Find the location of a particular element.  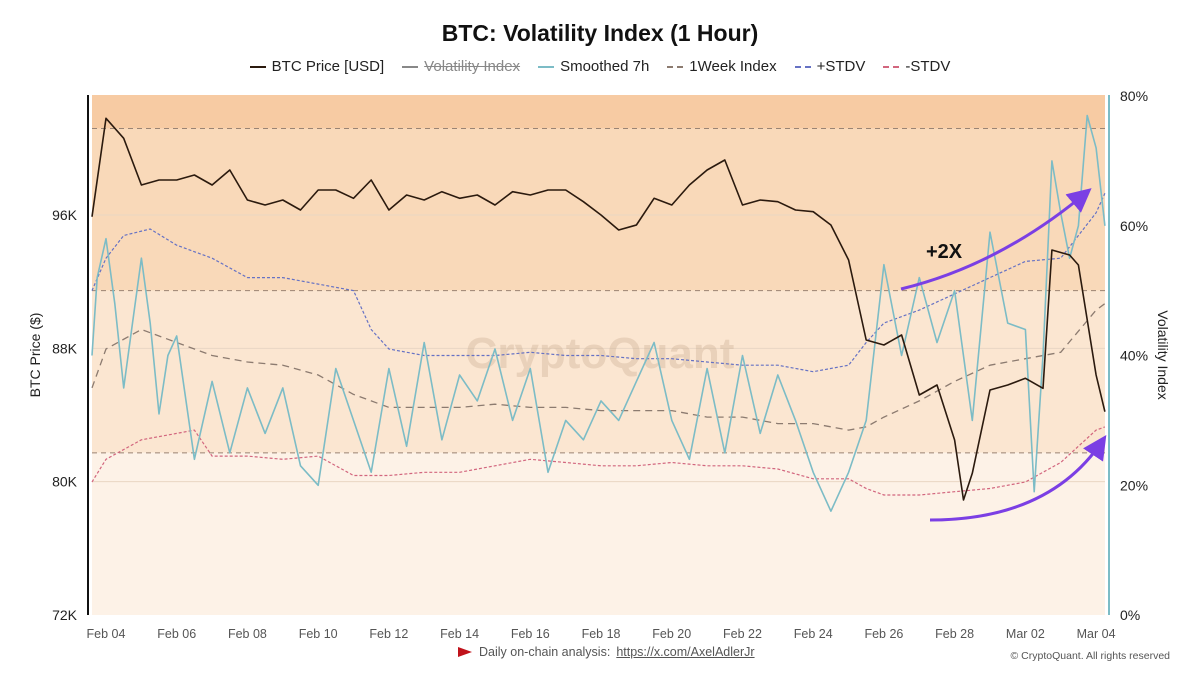

legend-item-smoothed-7h: Smoothed 7h is located at coordinates (593, 66).